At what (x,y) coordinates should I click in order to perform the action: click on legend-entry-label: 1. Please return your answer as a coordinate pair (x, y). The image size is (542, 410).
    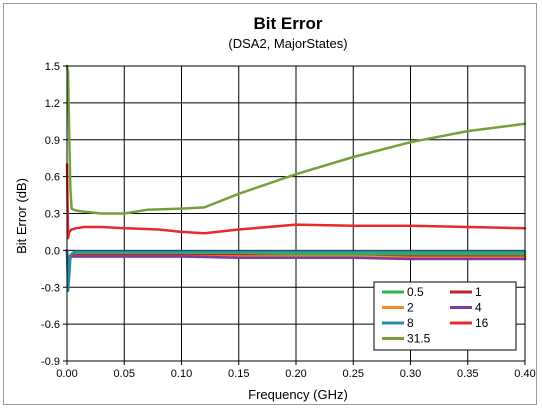
    Looking at the image, I should click on (478, 292).